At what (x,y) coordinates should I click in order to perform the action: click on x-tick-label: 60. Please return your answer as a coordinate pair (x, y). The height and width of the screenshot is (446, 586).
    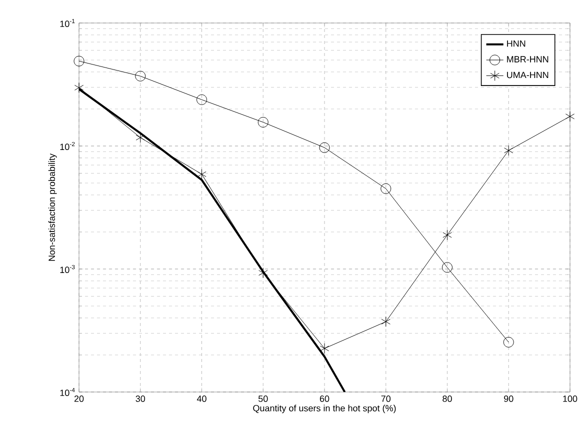
    Looking at the image, I should click on (325, 399).